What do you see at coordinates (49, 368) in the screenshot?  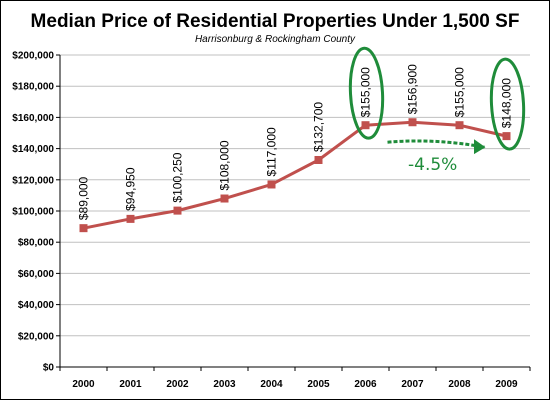 I see `y-tick-label: $0` at bounding box center [49, 368].